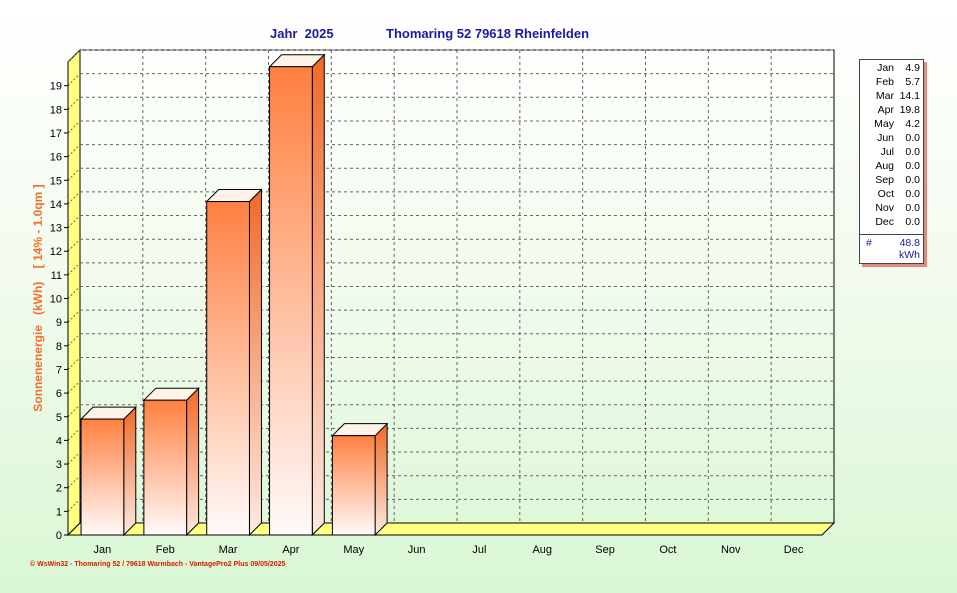  What do you see at coordinates (909, 243) in the screenshot?
I see `legend-total-value: 48.8` at bounding box center [909, 243].